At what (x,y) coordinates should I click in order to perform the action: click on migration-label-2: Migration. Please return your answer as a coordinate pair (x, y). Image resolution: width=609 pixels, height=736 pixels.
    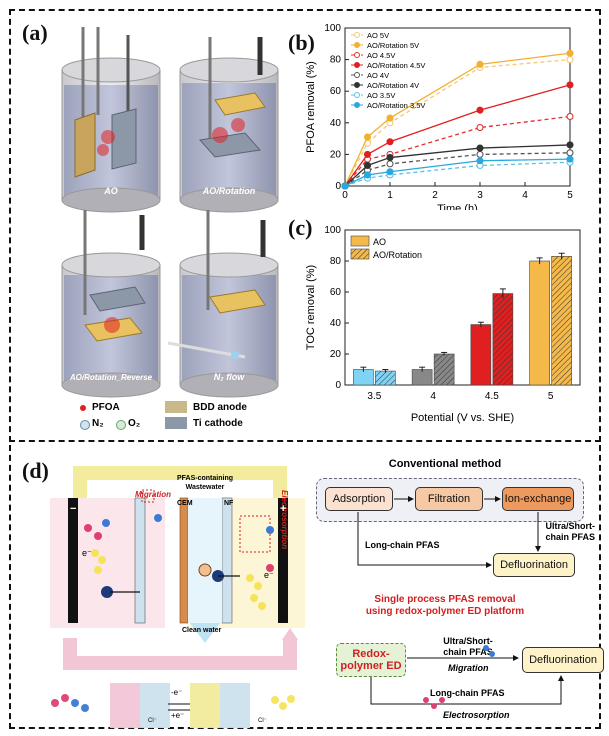
    Looking at the image, I should click on (468, 668).